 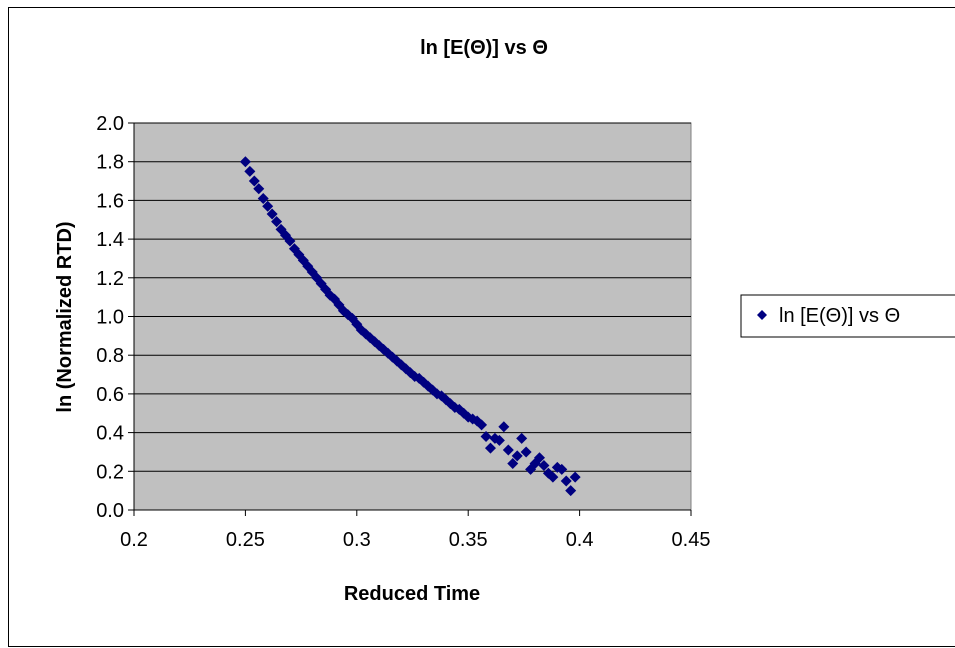 I want to click on y-tick-label: 1.4, so click(x=110, y=240).